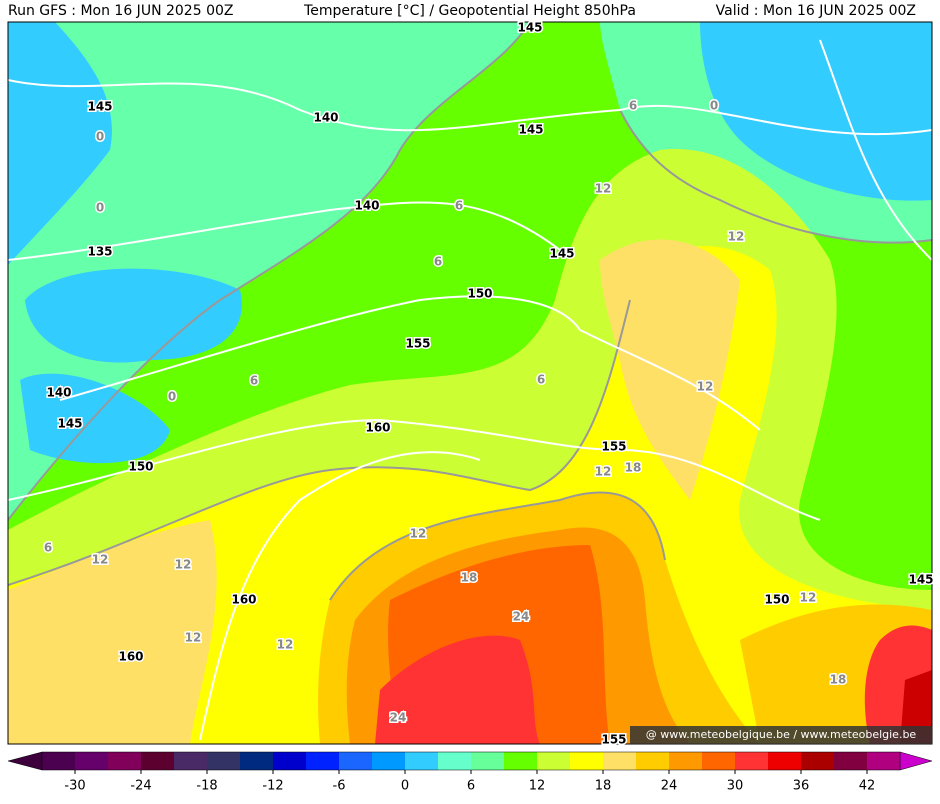 Image resolution: width=940 pixels, height=804 pixels. What do you see at coordinates (669, 786) in the screenshot?
I see `colorbar-tick-label: 24` at bounding box center [669, 786].